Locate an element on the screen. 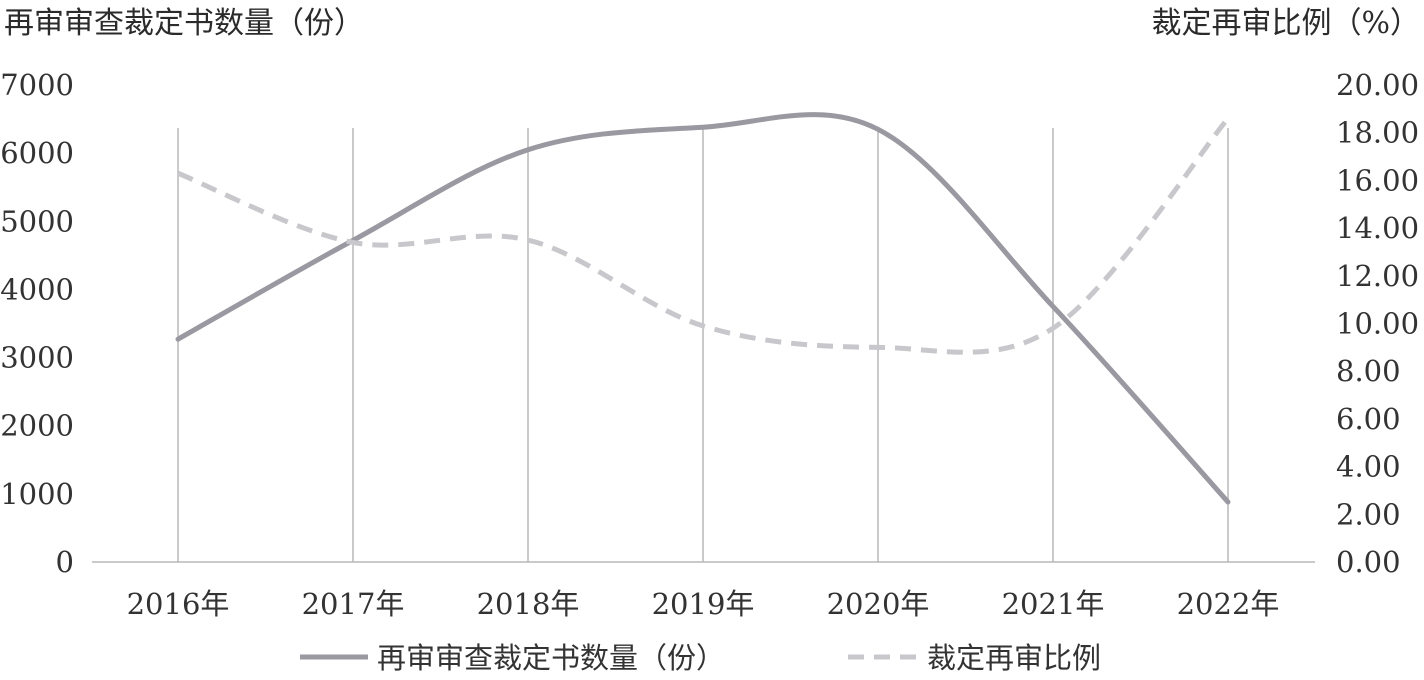 This screenshot has height=680, width=1424. left-tick-label: 5000 is located at coordinates (37, 221).